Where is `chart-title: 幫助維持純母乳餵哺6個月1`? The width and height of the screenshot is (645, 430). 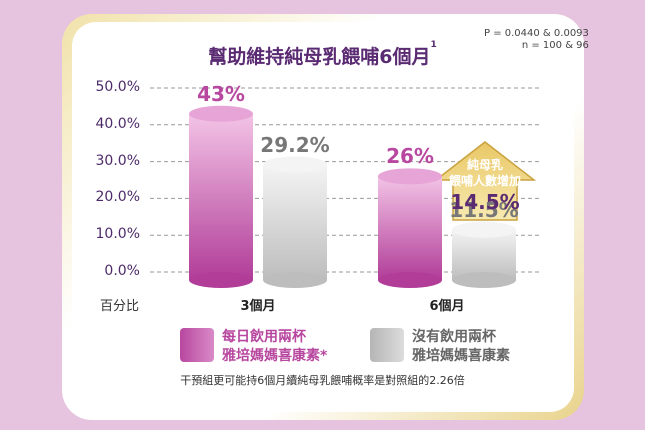
chart-title: 幫助維持純母乳餵哺6個月1 is located at coordinates (322, 54).